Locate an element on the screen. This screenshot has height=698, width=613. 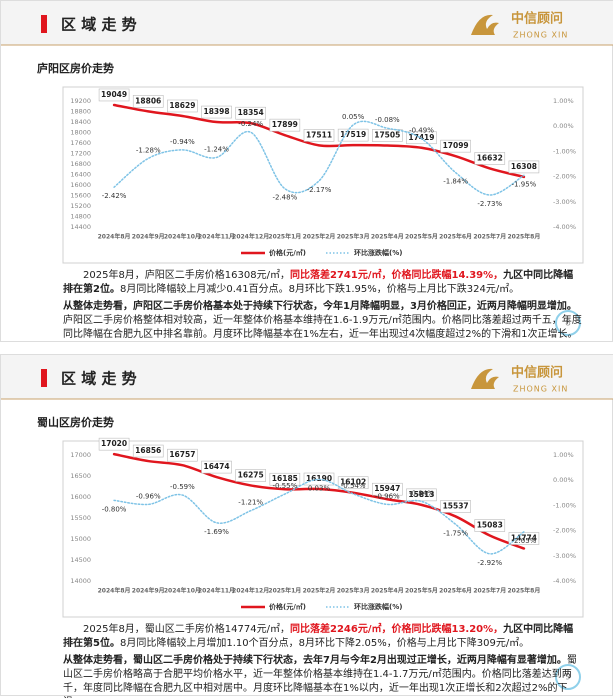
text-run: 2025年8月，蜀山区二手房价格14774元/㎡， is located at coordinates (186, 629).